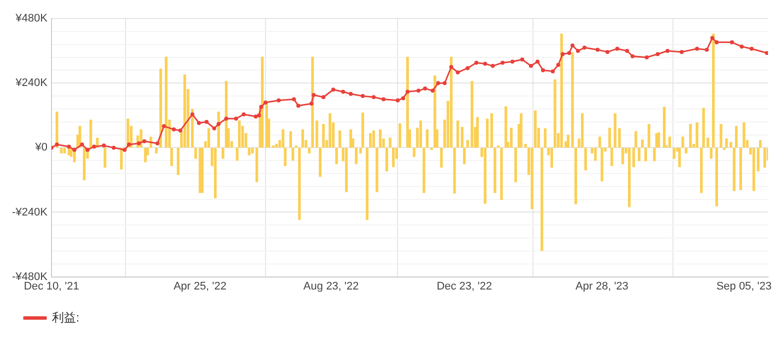 Image resolution: width=784 pixels, height=342 pixels. Describe the element at coordinates (41, 148) in the screenshot. I see `y-tick-label: ¥0` at that location.